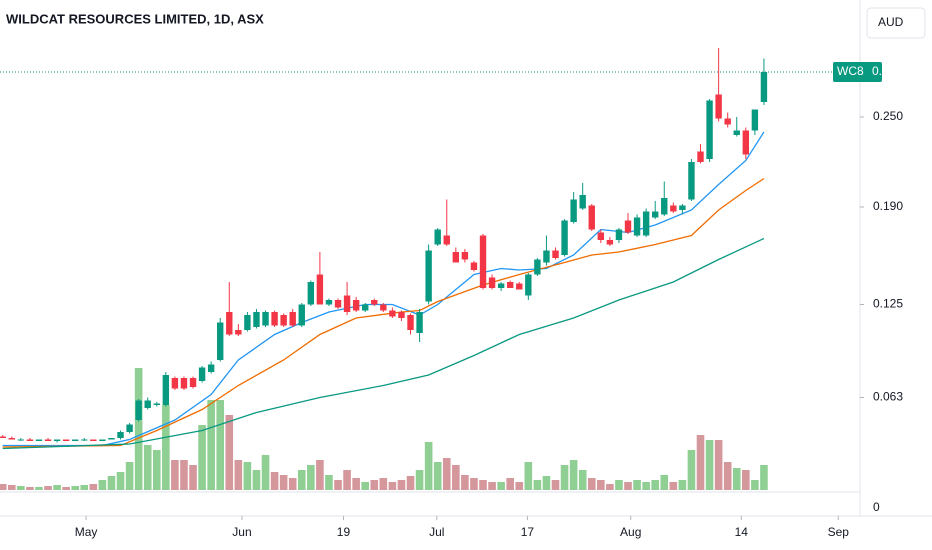 The height and width of the screenshot is (550, 932). What do you see at coordinates (888, 304) in the screenshot?
I see `y-tick-label: 0.125` at bounding box center [888, 304].